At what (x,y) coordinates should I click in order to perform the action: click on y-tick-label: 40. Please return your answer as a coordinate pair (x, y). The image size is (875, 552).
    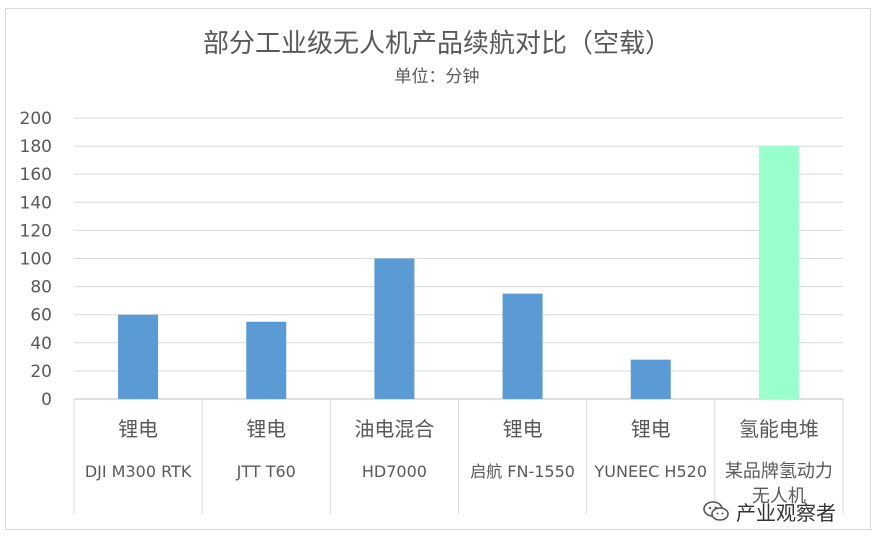
    Looking at the image, I should click on (41, 344).